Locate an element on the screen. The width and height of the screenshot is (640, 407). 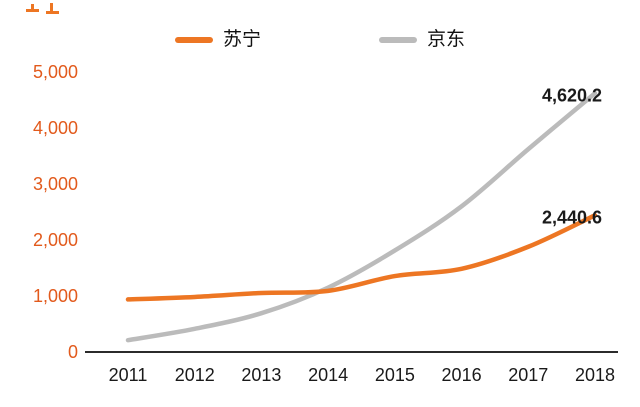
y-axis-tick-label: 5,000 is located at coordinates (55, 72).